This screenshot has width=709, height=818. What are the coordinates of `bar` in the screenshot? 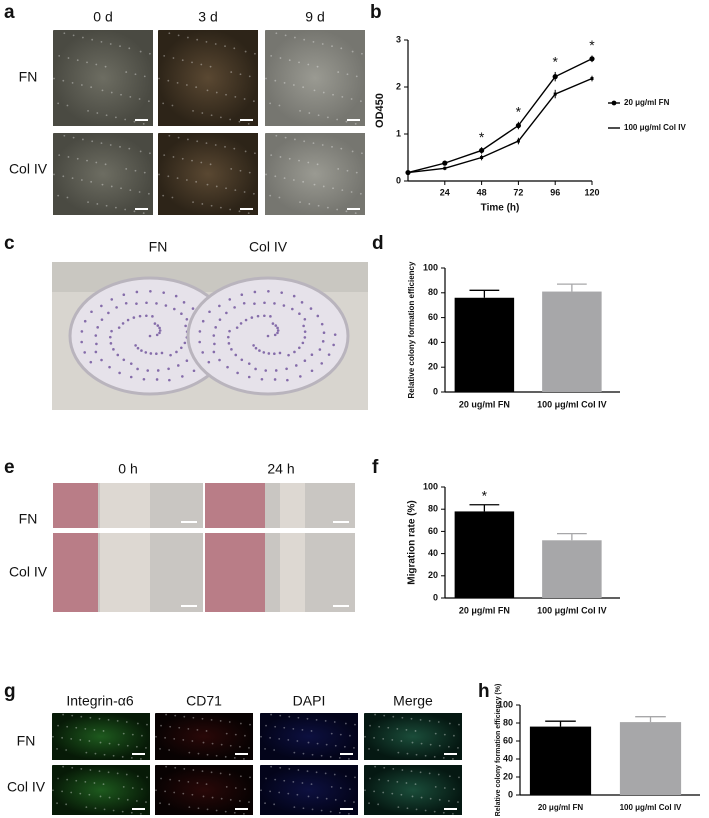 It's located at (560, 760).